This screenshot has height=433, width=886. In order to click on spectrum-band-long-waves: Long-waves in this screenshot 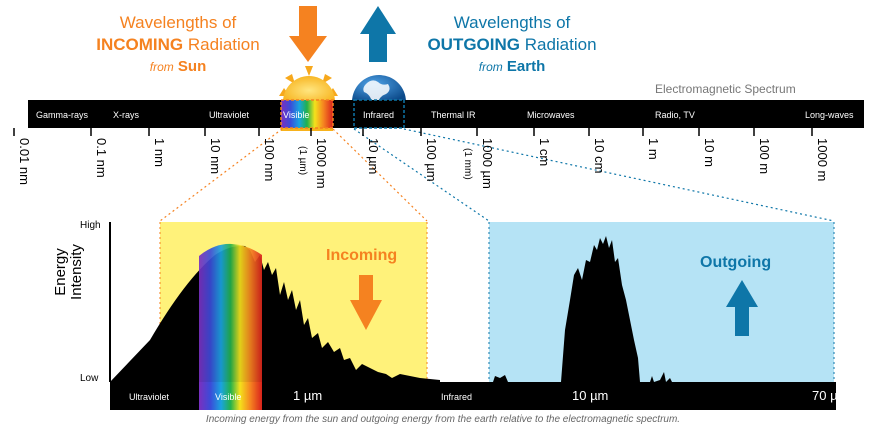, I will do `click(829, 115)`.